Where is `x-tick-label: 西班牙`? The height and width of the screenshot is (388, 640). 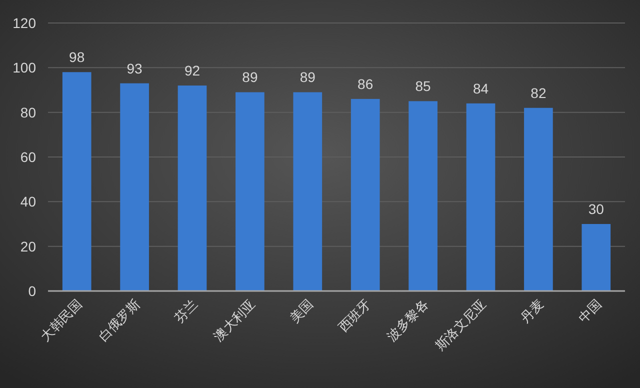
x-tick-label: 西班牙 is located at coordinates (354, 315).